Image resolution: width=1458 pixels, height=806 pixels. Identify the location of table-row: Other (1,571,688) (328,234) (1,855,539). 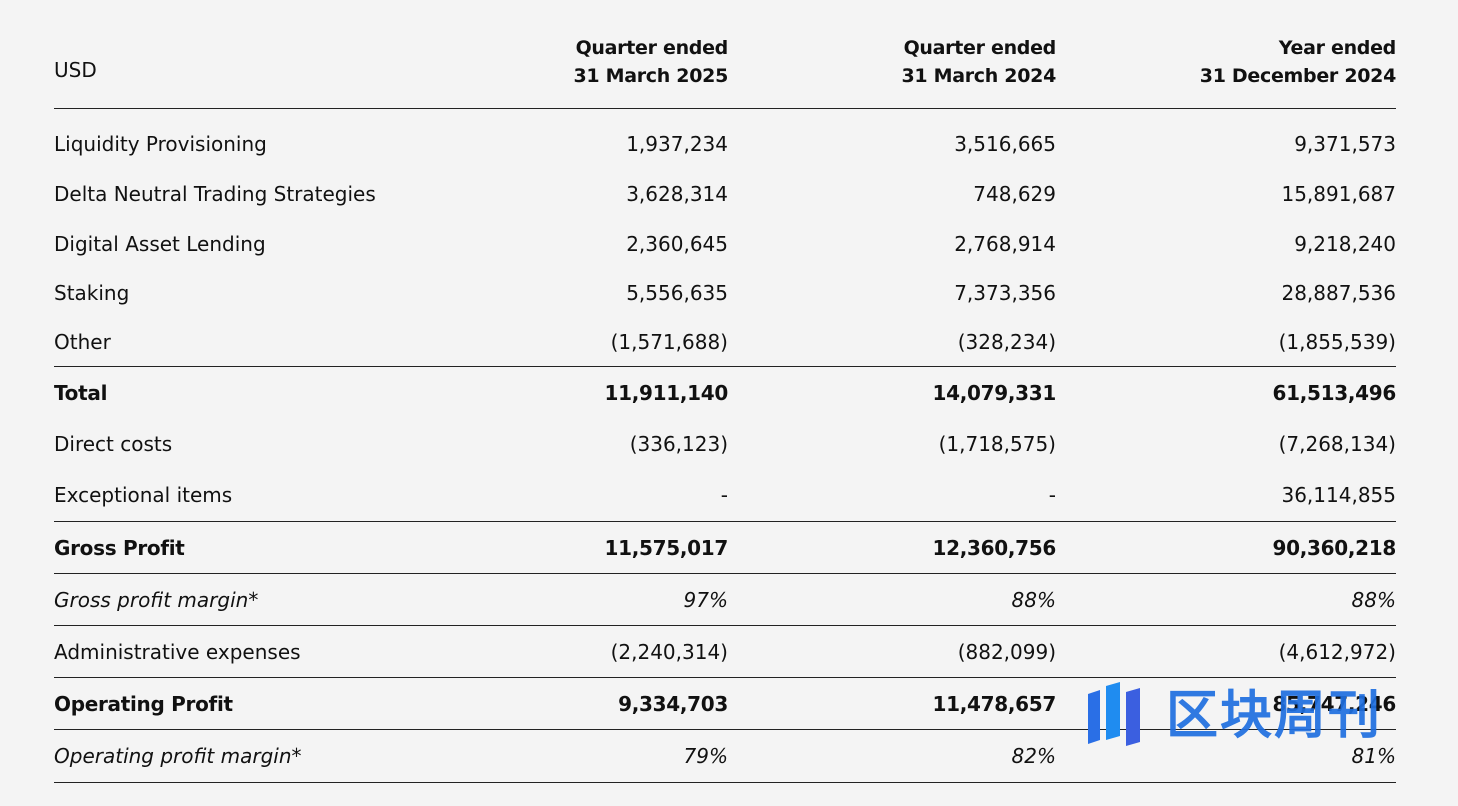
(725, 342).